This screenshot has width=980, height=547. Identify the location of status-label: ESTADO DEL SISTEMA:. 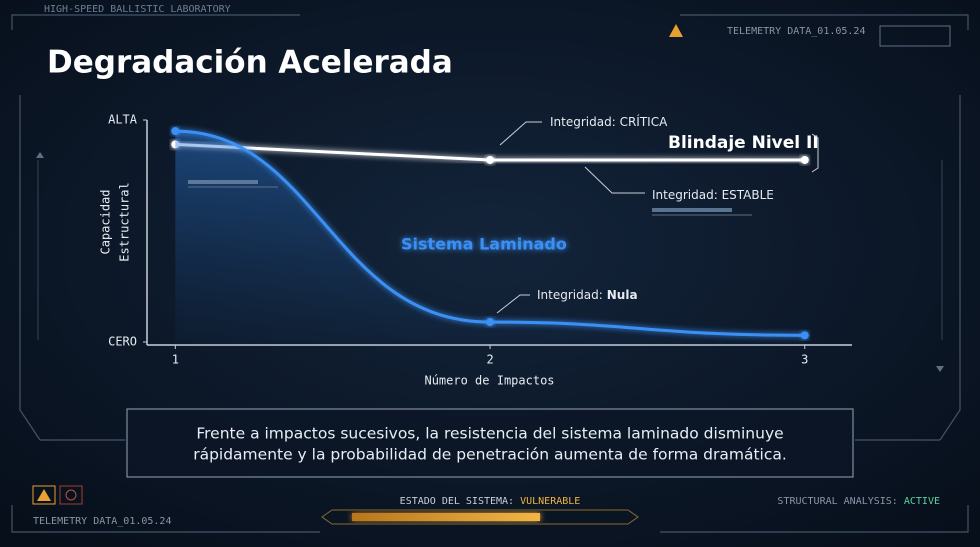
(457, 501).